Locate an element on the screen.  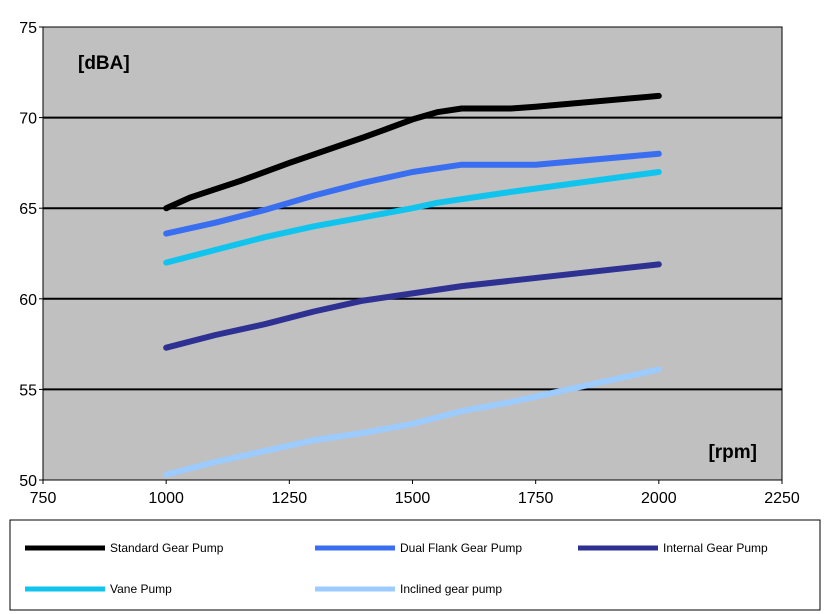
legend-label-2: Dual Flank Gear Pump is located at coordinates (461, 548).